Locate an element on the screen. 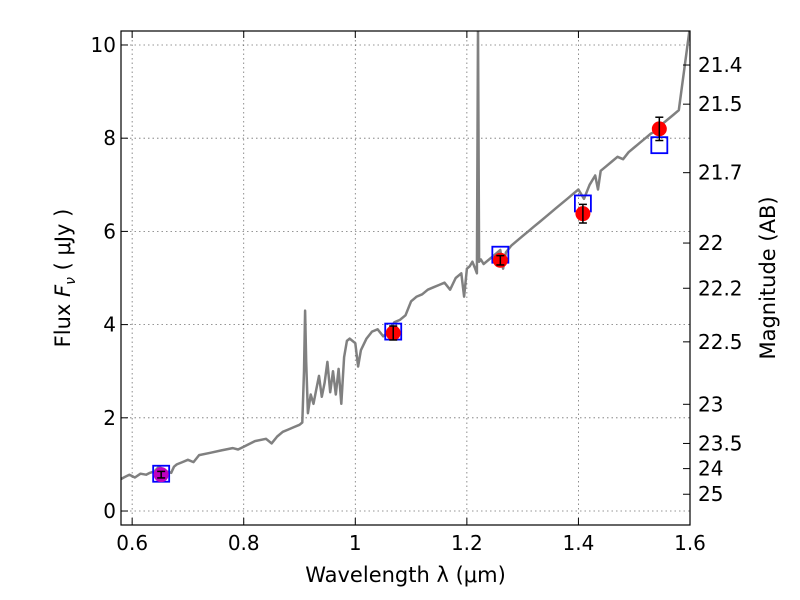  y2-tick-label: 22.2 is located at coordinates (720, 288).